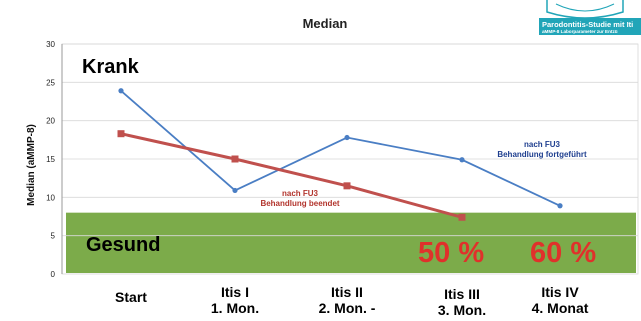  Describe the element at coordinates (235, 308) in the screenshot. I see `x-category-label: 1. Mon.` at that location.